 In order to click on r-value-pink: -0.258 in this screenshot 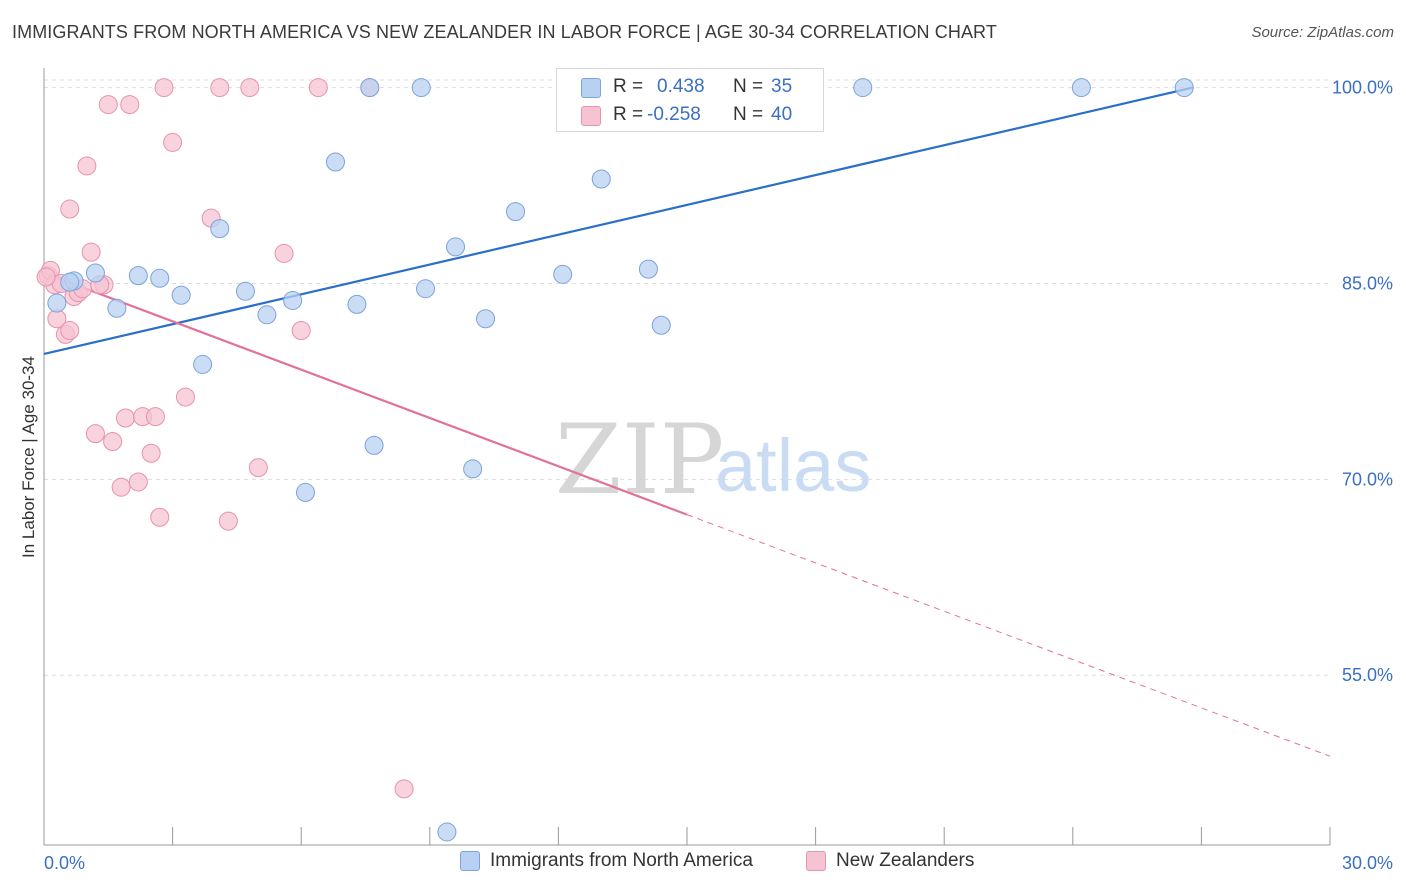, I will do `click(674, 114)`.